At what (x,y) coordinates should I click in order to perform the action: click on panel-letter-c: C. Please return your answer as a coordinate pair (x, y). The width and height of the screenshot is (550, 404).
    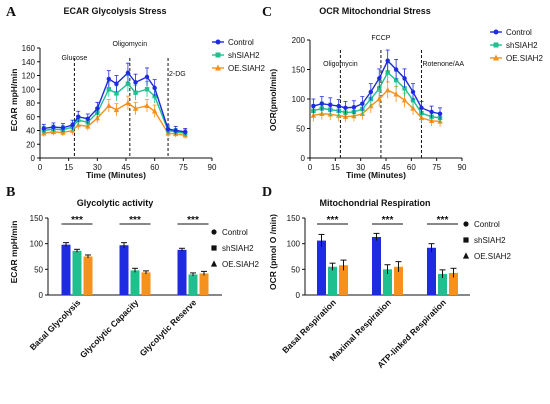
    Looking at the image, I should click on (267, 12).